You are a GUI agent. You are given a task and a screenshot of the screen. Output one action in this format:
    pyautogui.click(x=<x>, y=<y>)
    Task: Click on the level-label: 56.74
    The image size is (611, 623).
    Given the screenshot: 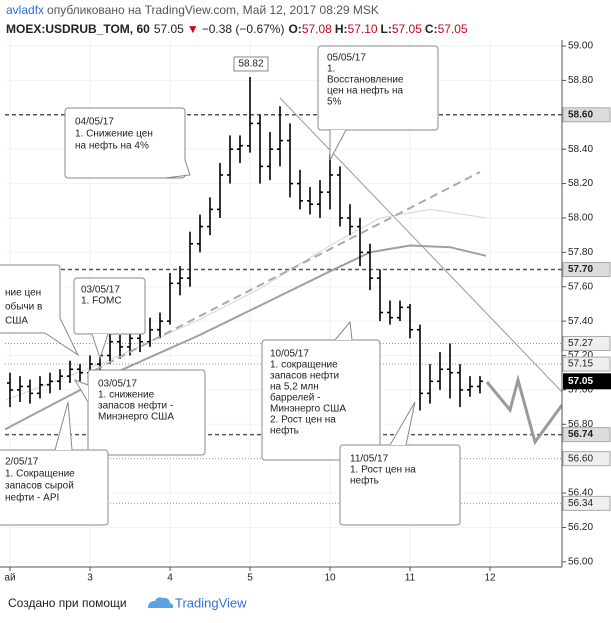 What is the action you would take?
    pyautogui.click(x=580, y=434)
    